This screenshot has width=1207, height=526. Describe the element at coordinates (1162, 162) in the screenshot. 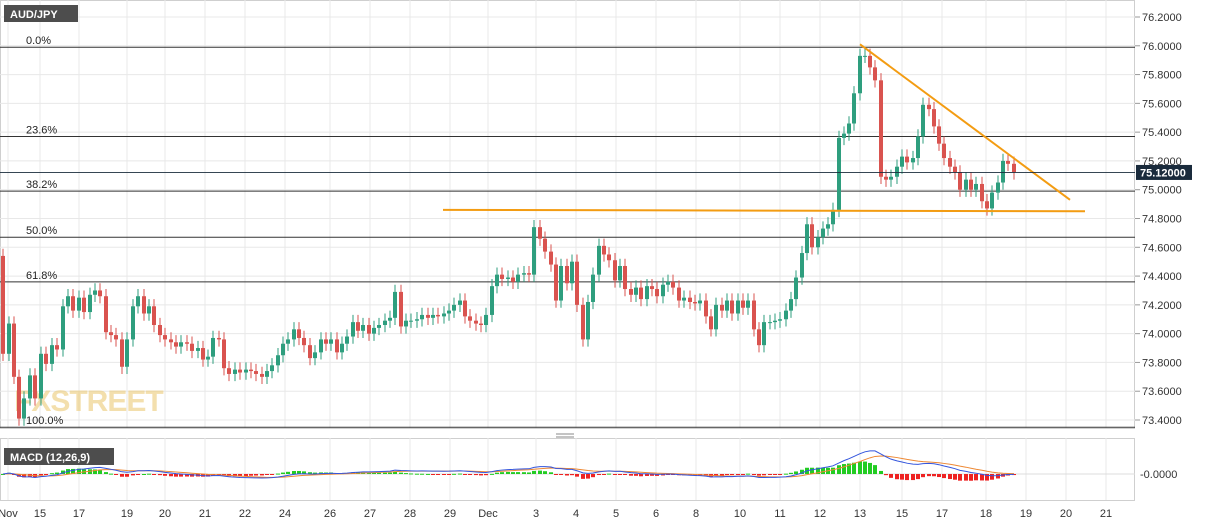

I see `price-tick-label: 75.2000` at that location.